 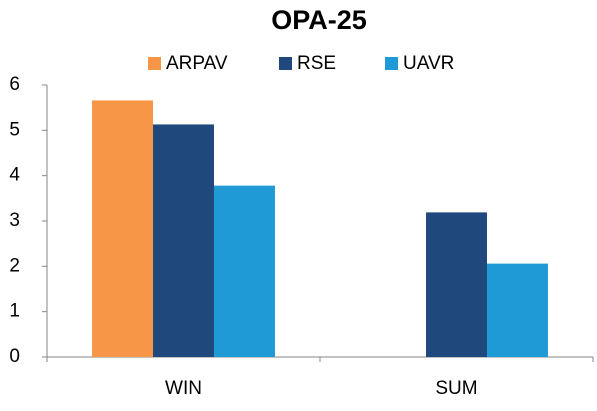 What do you see at coordinates (14, 84) in the screenshot?
I see `y-tick-label: 6` at bounding box center [14, 84].